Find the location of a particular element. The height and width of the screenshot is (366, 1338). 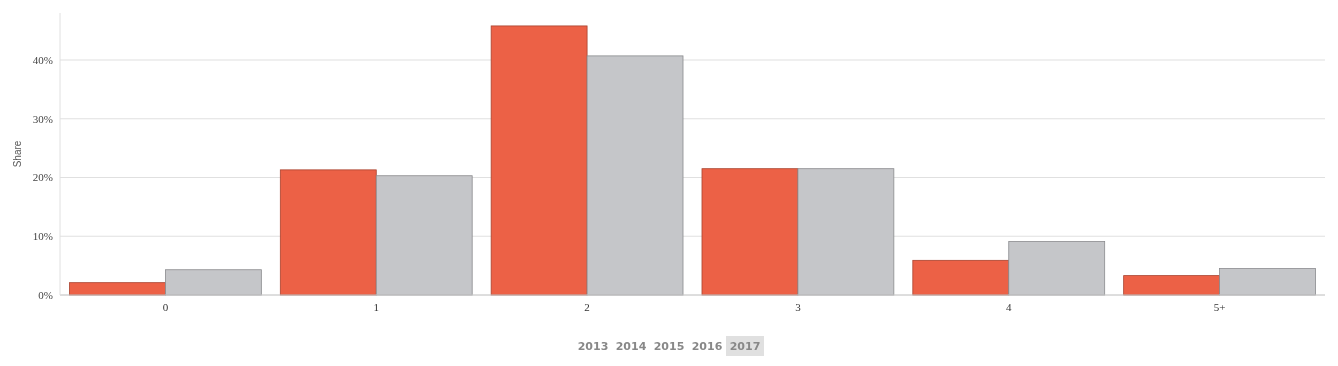

y-tick-label: 20% is located at coordinates (42, 177).